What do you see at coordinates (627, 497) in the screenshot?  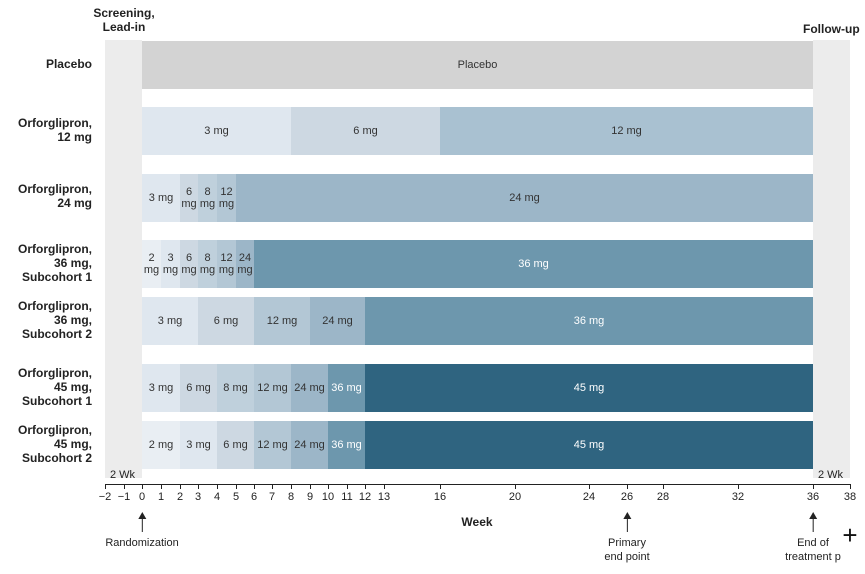 I see `axis-tick-label: 26` at bounding box center [627, 497].